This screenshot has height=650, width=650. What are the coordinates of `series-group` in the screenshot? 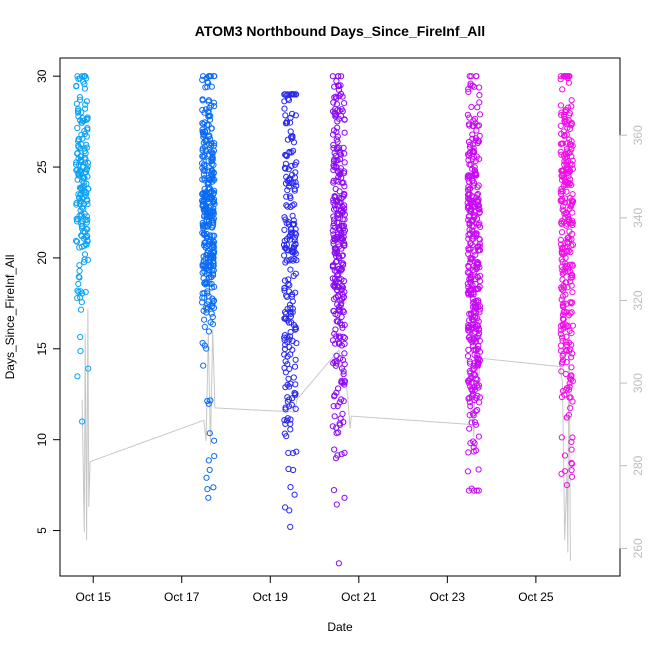 It's located at (338, 320).